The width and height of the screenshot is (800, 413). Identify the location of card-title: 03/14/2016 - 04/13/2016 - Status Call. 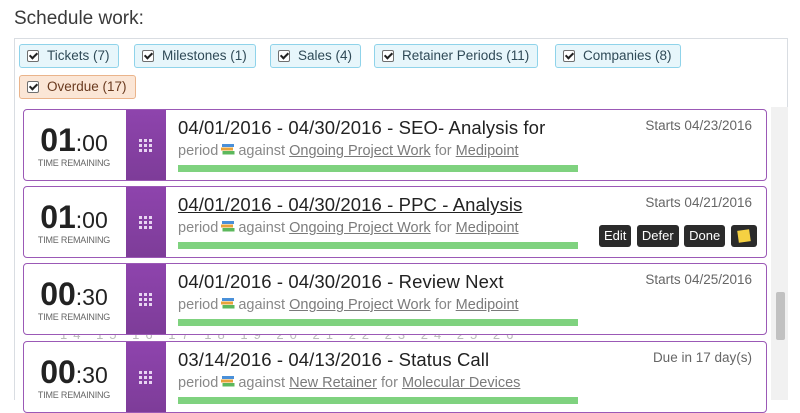
(334, 359).